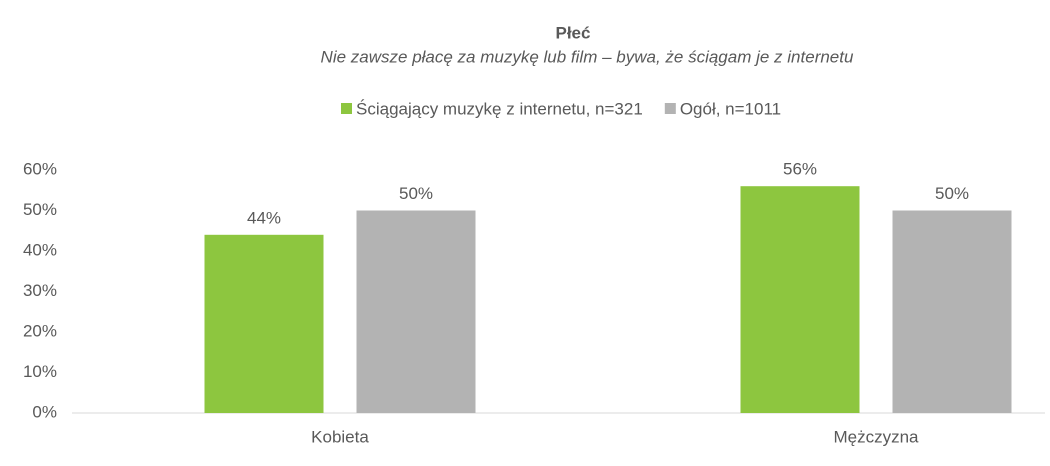  What do you see at coordinates (40, 290) in the screenshot?
I see `y-tick-label: 30%` at bounding box center [40, 290].